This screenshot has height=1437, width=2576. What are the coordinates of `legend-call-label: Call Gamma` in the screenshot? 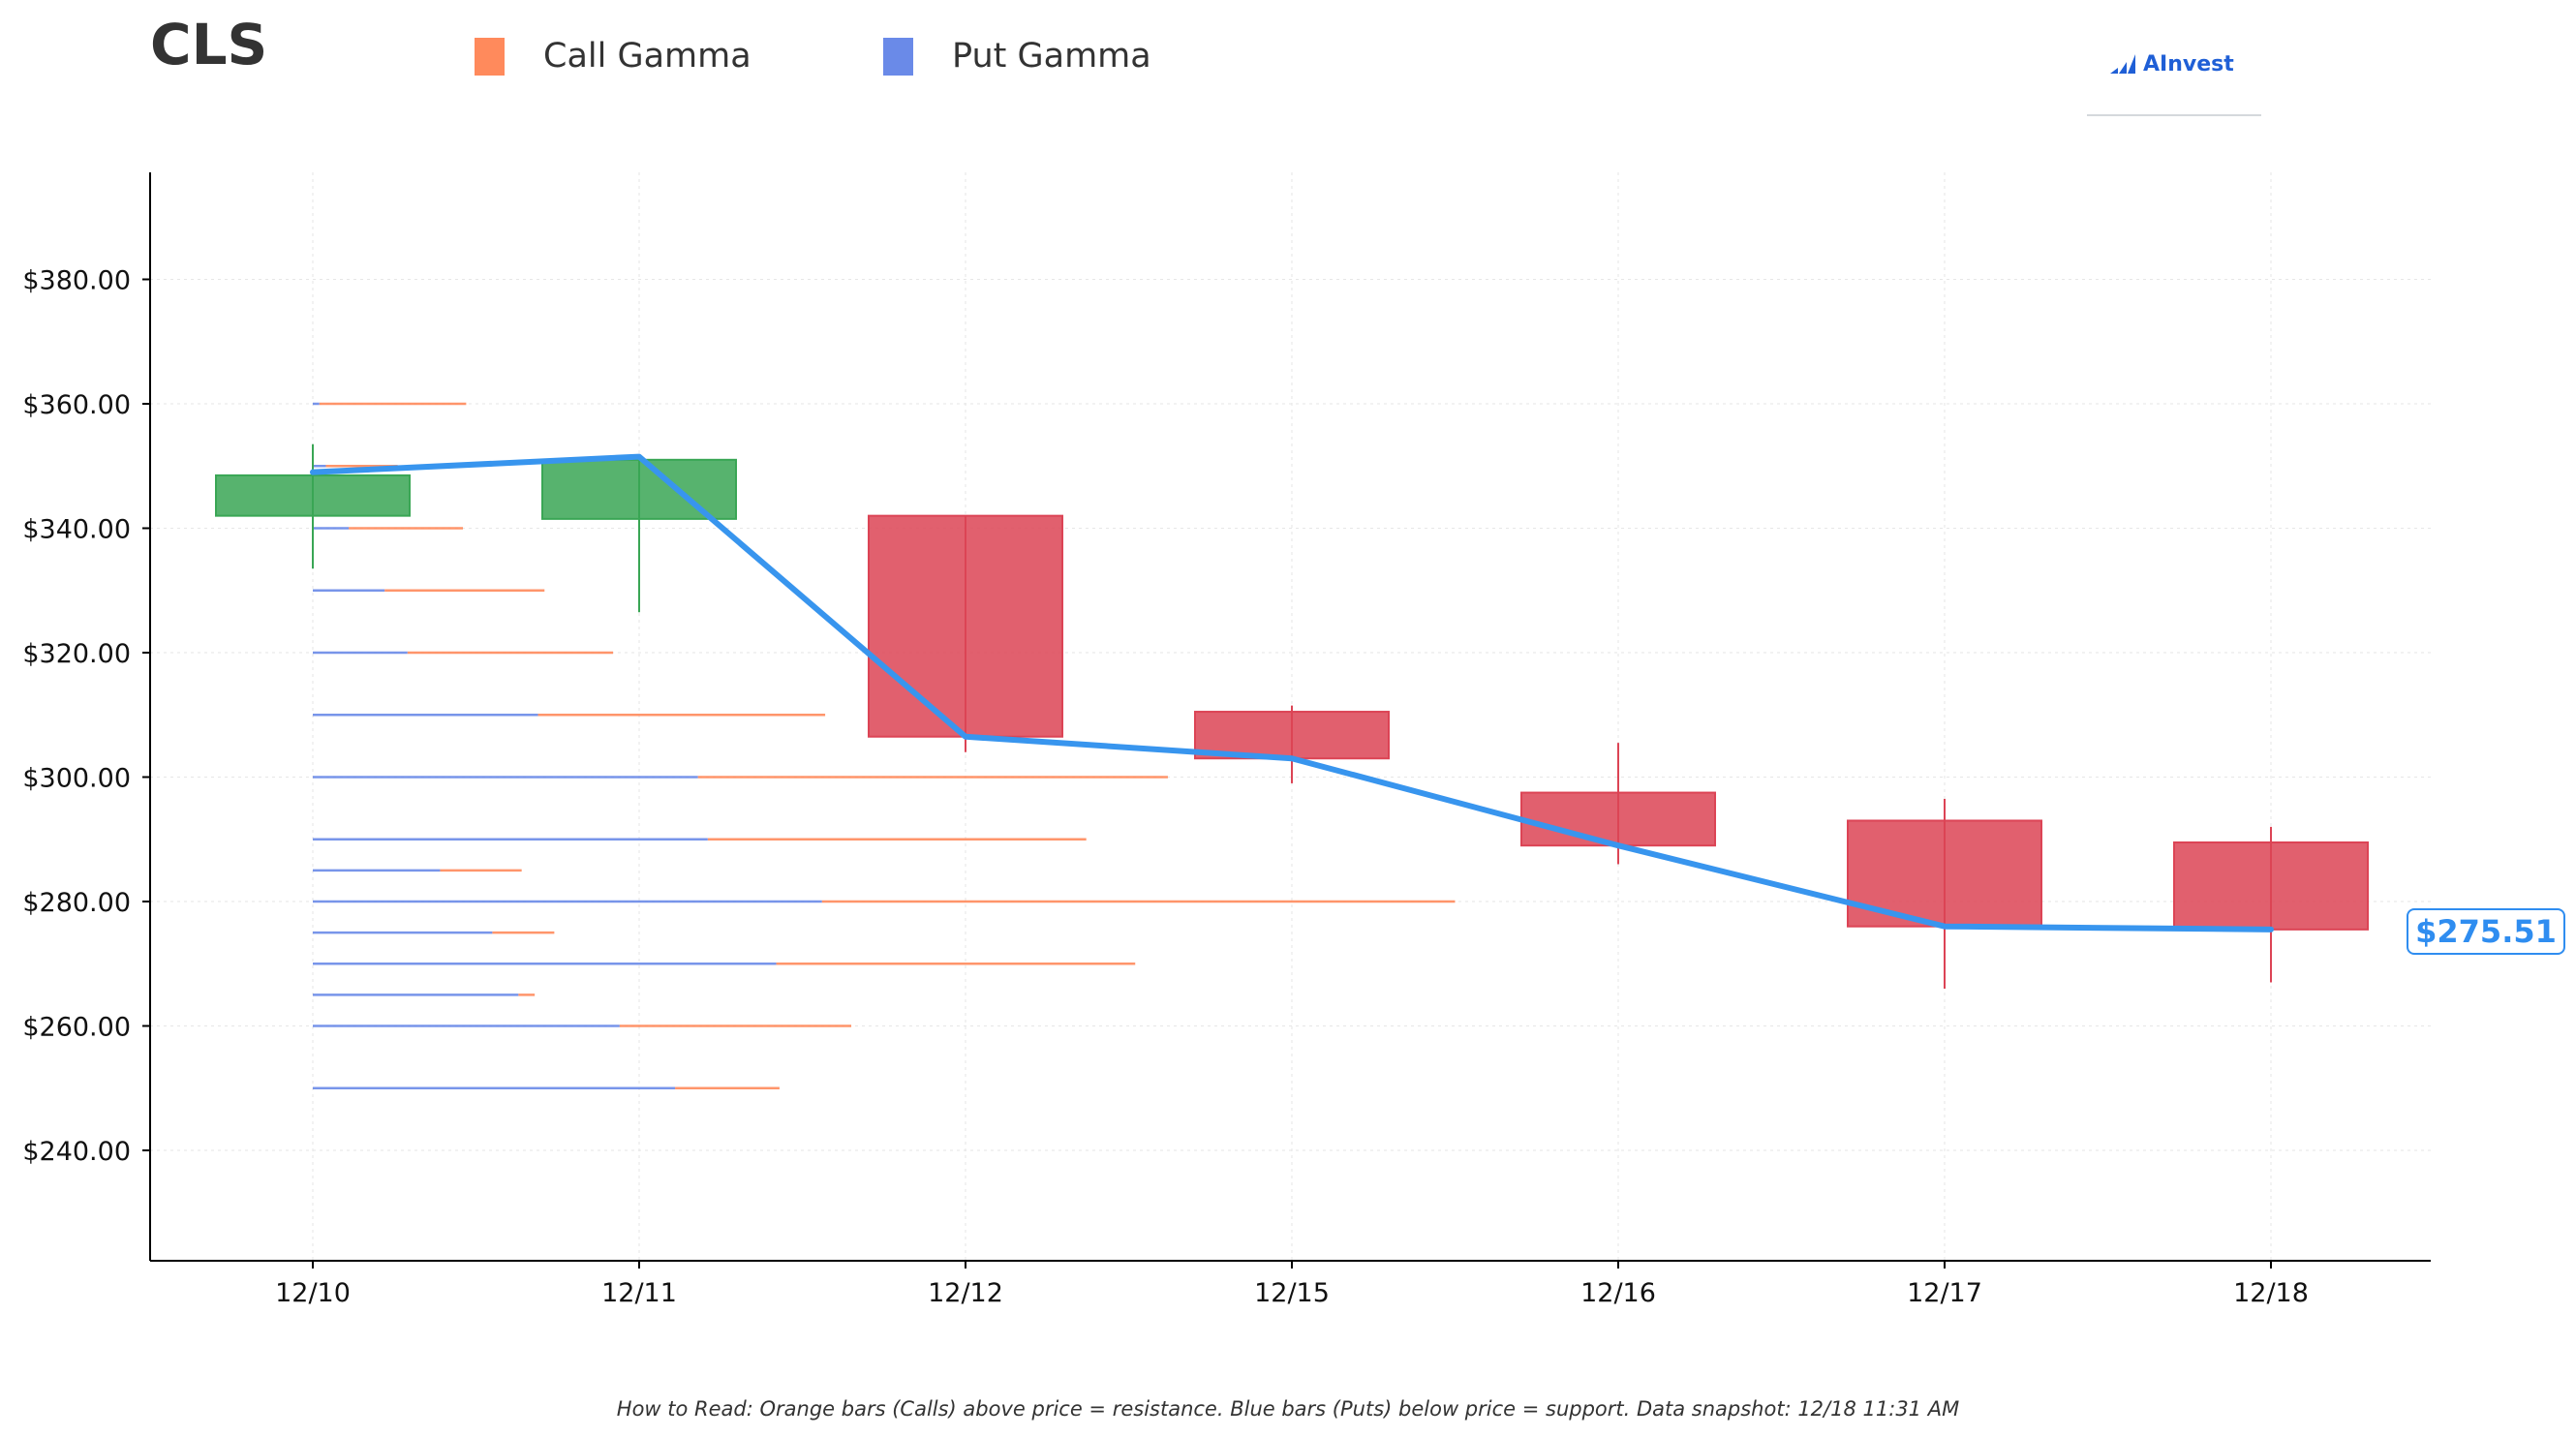 It's located at (647, 57).